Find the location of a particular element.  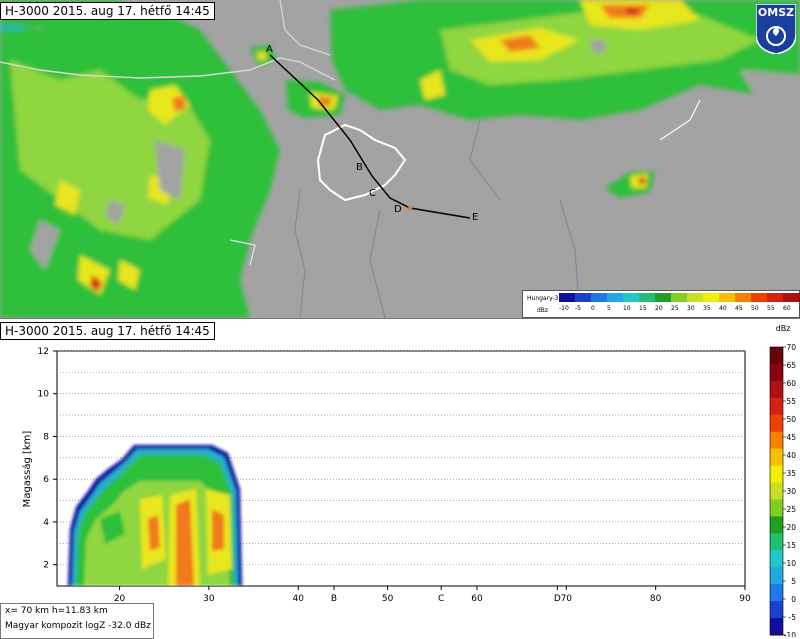

legend-tick-label: 40 is located at coordinates (723, 308).